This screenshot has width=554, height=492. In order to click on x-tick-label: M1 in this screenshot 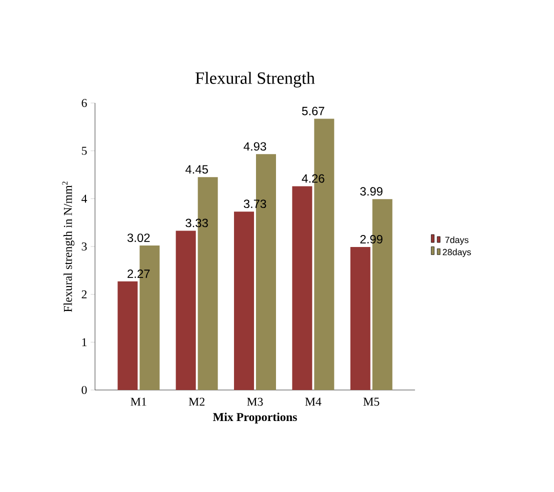, I will do `click(138, 402)`.